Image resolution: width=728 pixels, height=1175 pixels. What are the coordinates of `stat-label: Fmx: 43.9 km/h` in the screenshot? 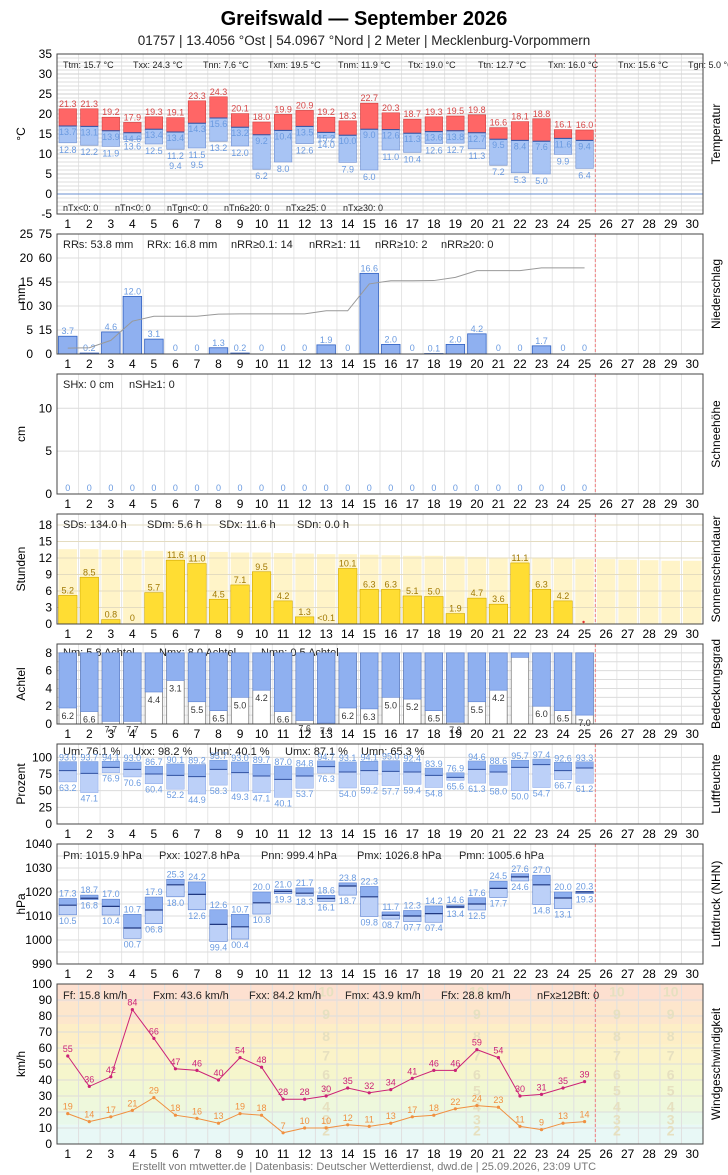 It's located at (383, 996).